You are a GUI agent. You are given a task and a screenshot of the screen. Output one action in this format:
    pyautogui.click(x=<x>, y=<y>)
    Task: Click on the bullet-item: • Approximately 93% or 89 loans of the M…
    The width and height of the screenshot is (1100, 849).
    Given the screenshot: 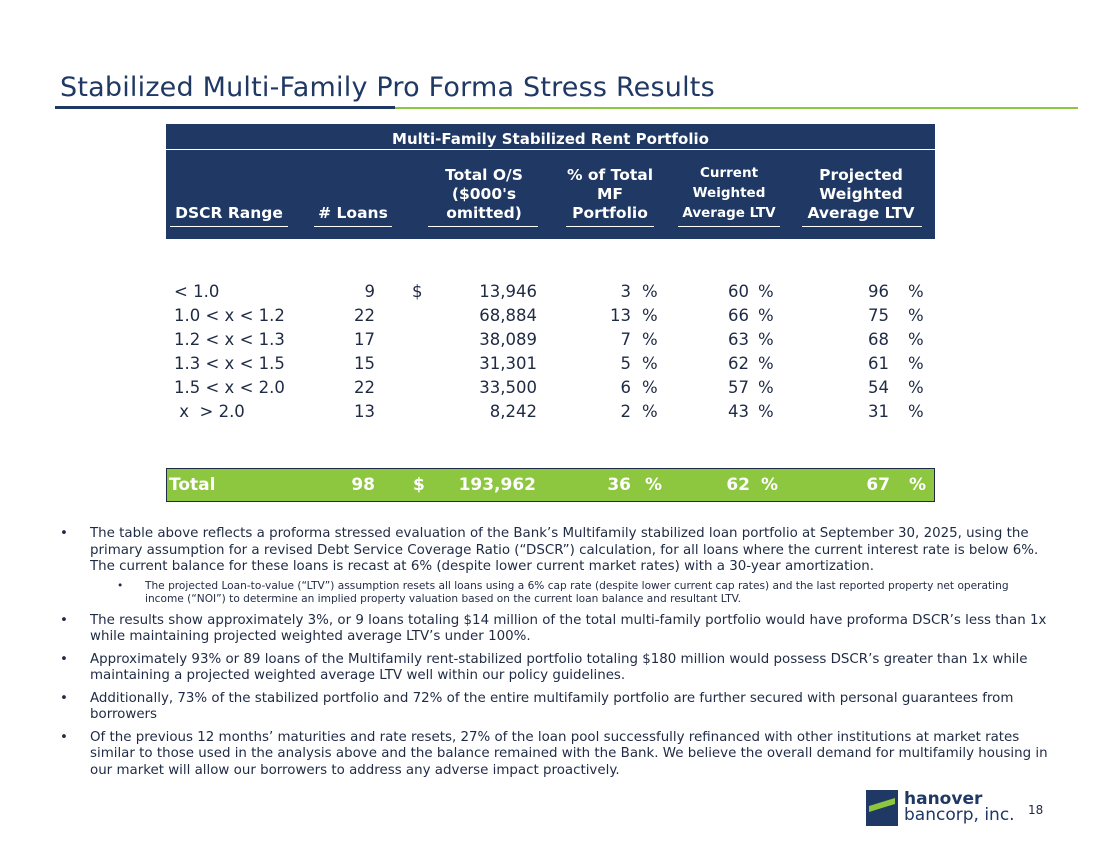 What is the action you would take?
    pyautogui.click(x=544, y=667)
    